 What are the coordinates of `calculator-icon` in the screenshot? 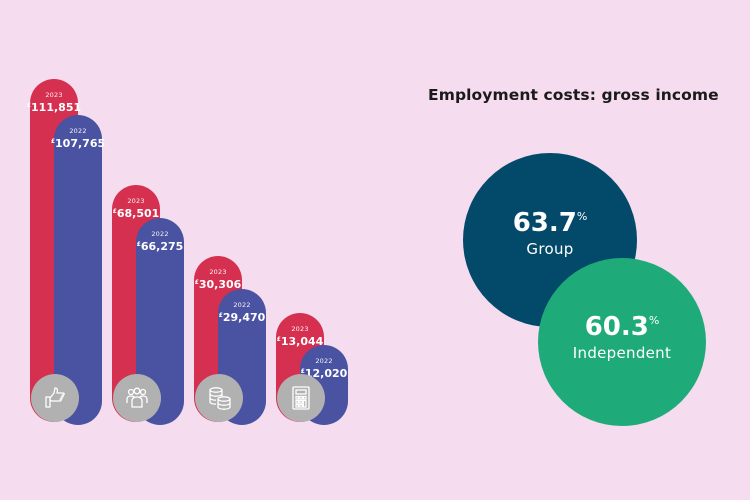 It's located at (301, 398).